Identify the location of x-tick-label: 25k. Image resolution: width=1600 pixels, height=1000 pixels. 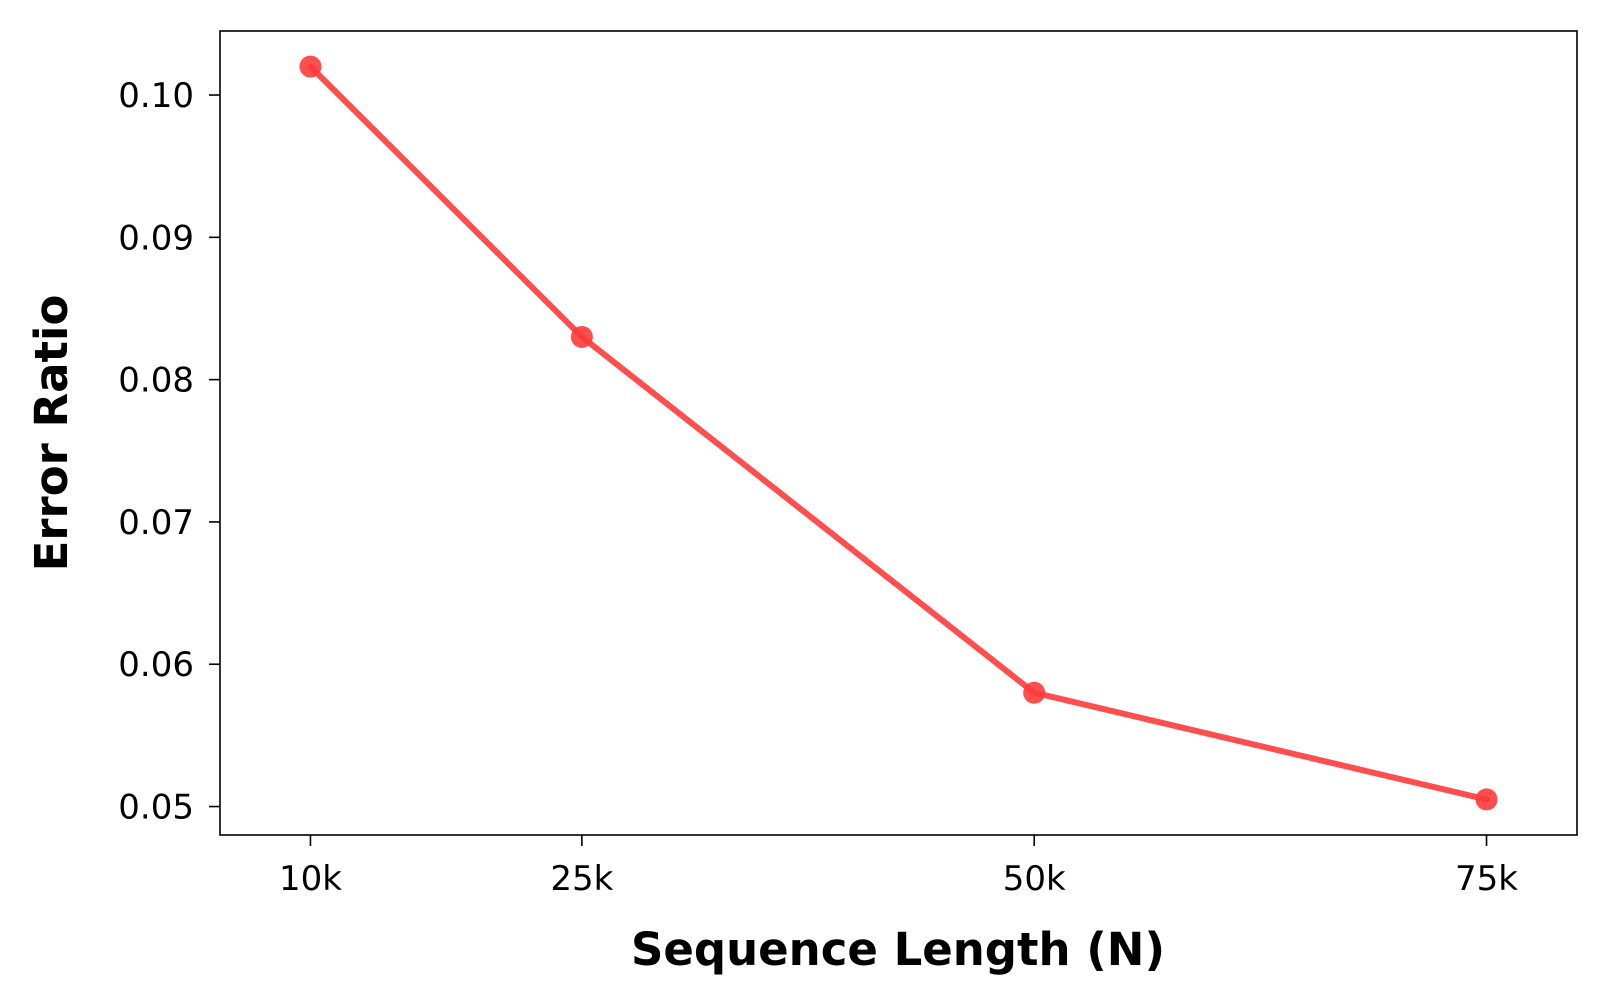
(581, 879).